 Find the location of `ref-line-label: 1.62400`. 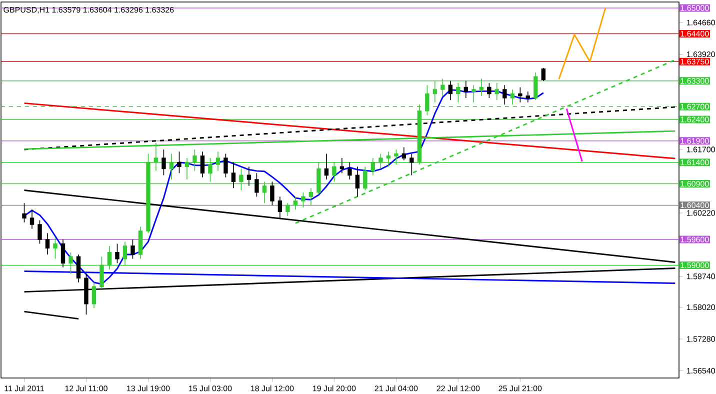

ref-line-label: 1.62400 is located at coordinates (694, 119).